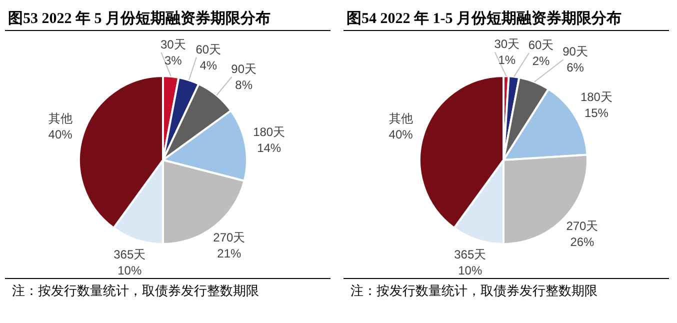 The height and width of the screenshot is (323, 677). Describe the element at coordinates (484, 18) in the screenshot. I see `chart-title: 图54 2022 年 1-5 月份短期融资券期限分布` at that location.